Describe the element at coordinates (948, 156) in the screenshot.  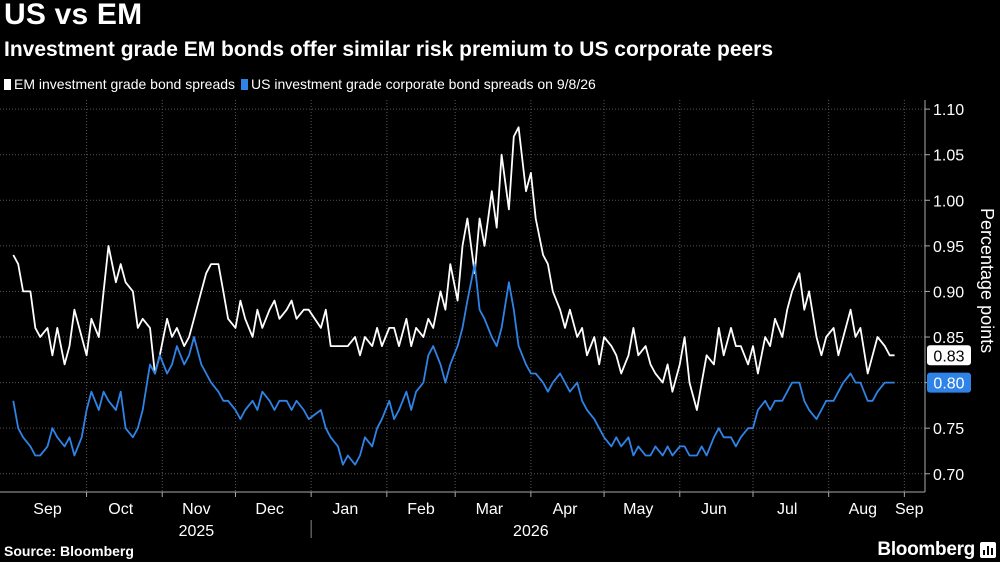
I see `y-tick-label: 1.05` at that location.